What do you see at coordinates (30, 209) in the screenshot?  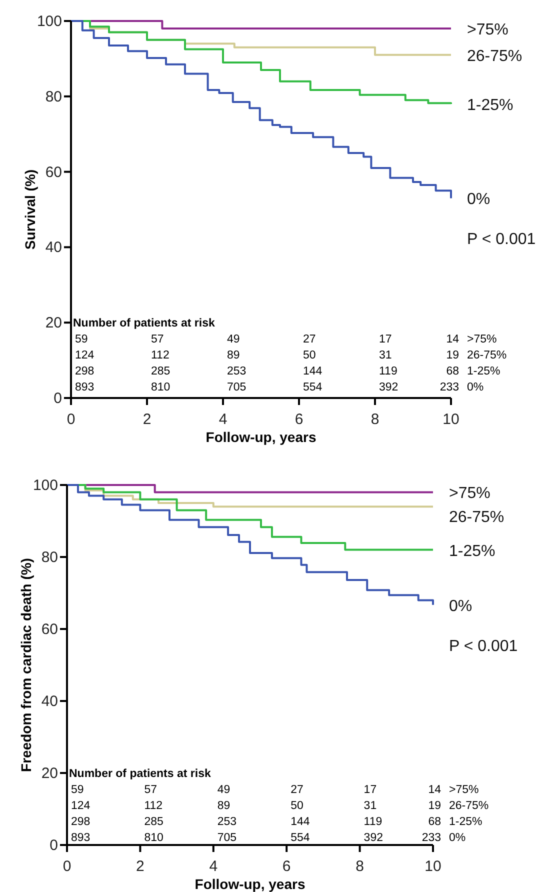 I see `y-axis-title: Survival (%)` at bounding box center [30, 209].